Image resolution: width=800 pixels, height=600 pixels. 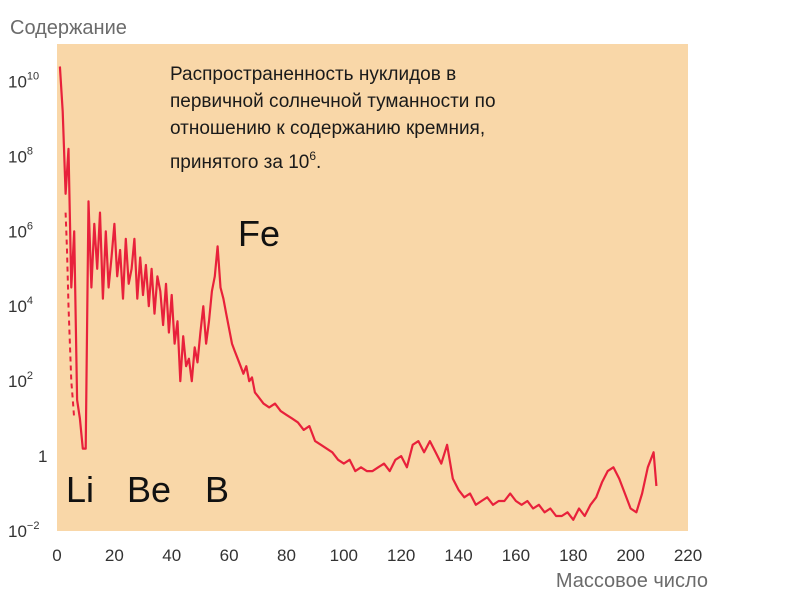 I want to click on element-label-b: B, so click(x=217, y=489).